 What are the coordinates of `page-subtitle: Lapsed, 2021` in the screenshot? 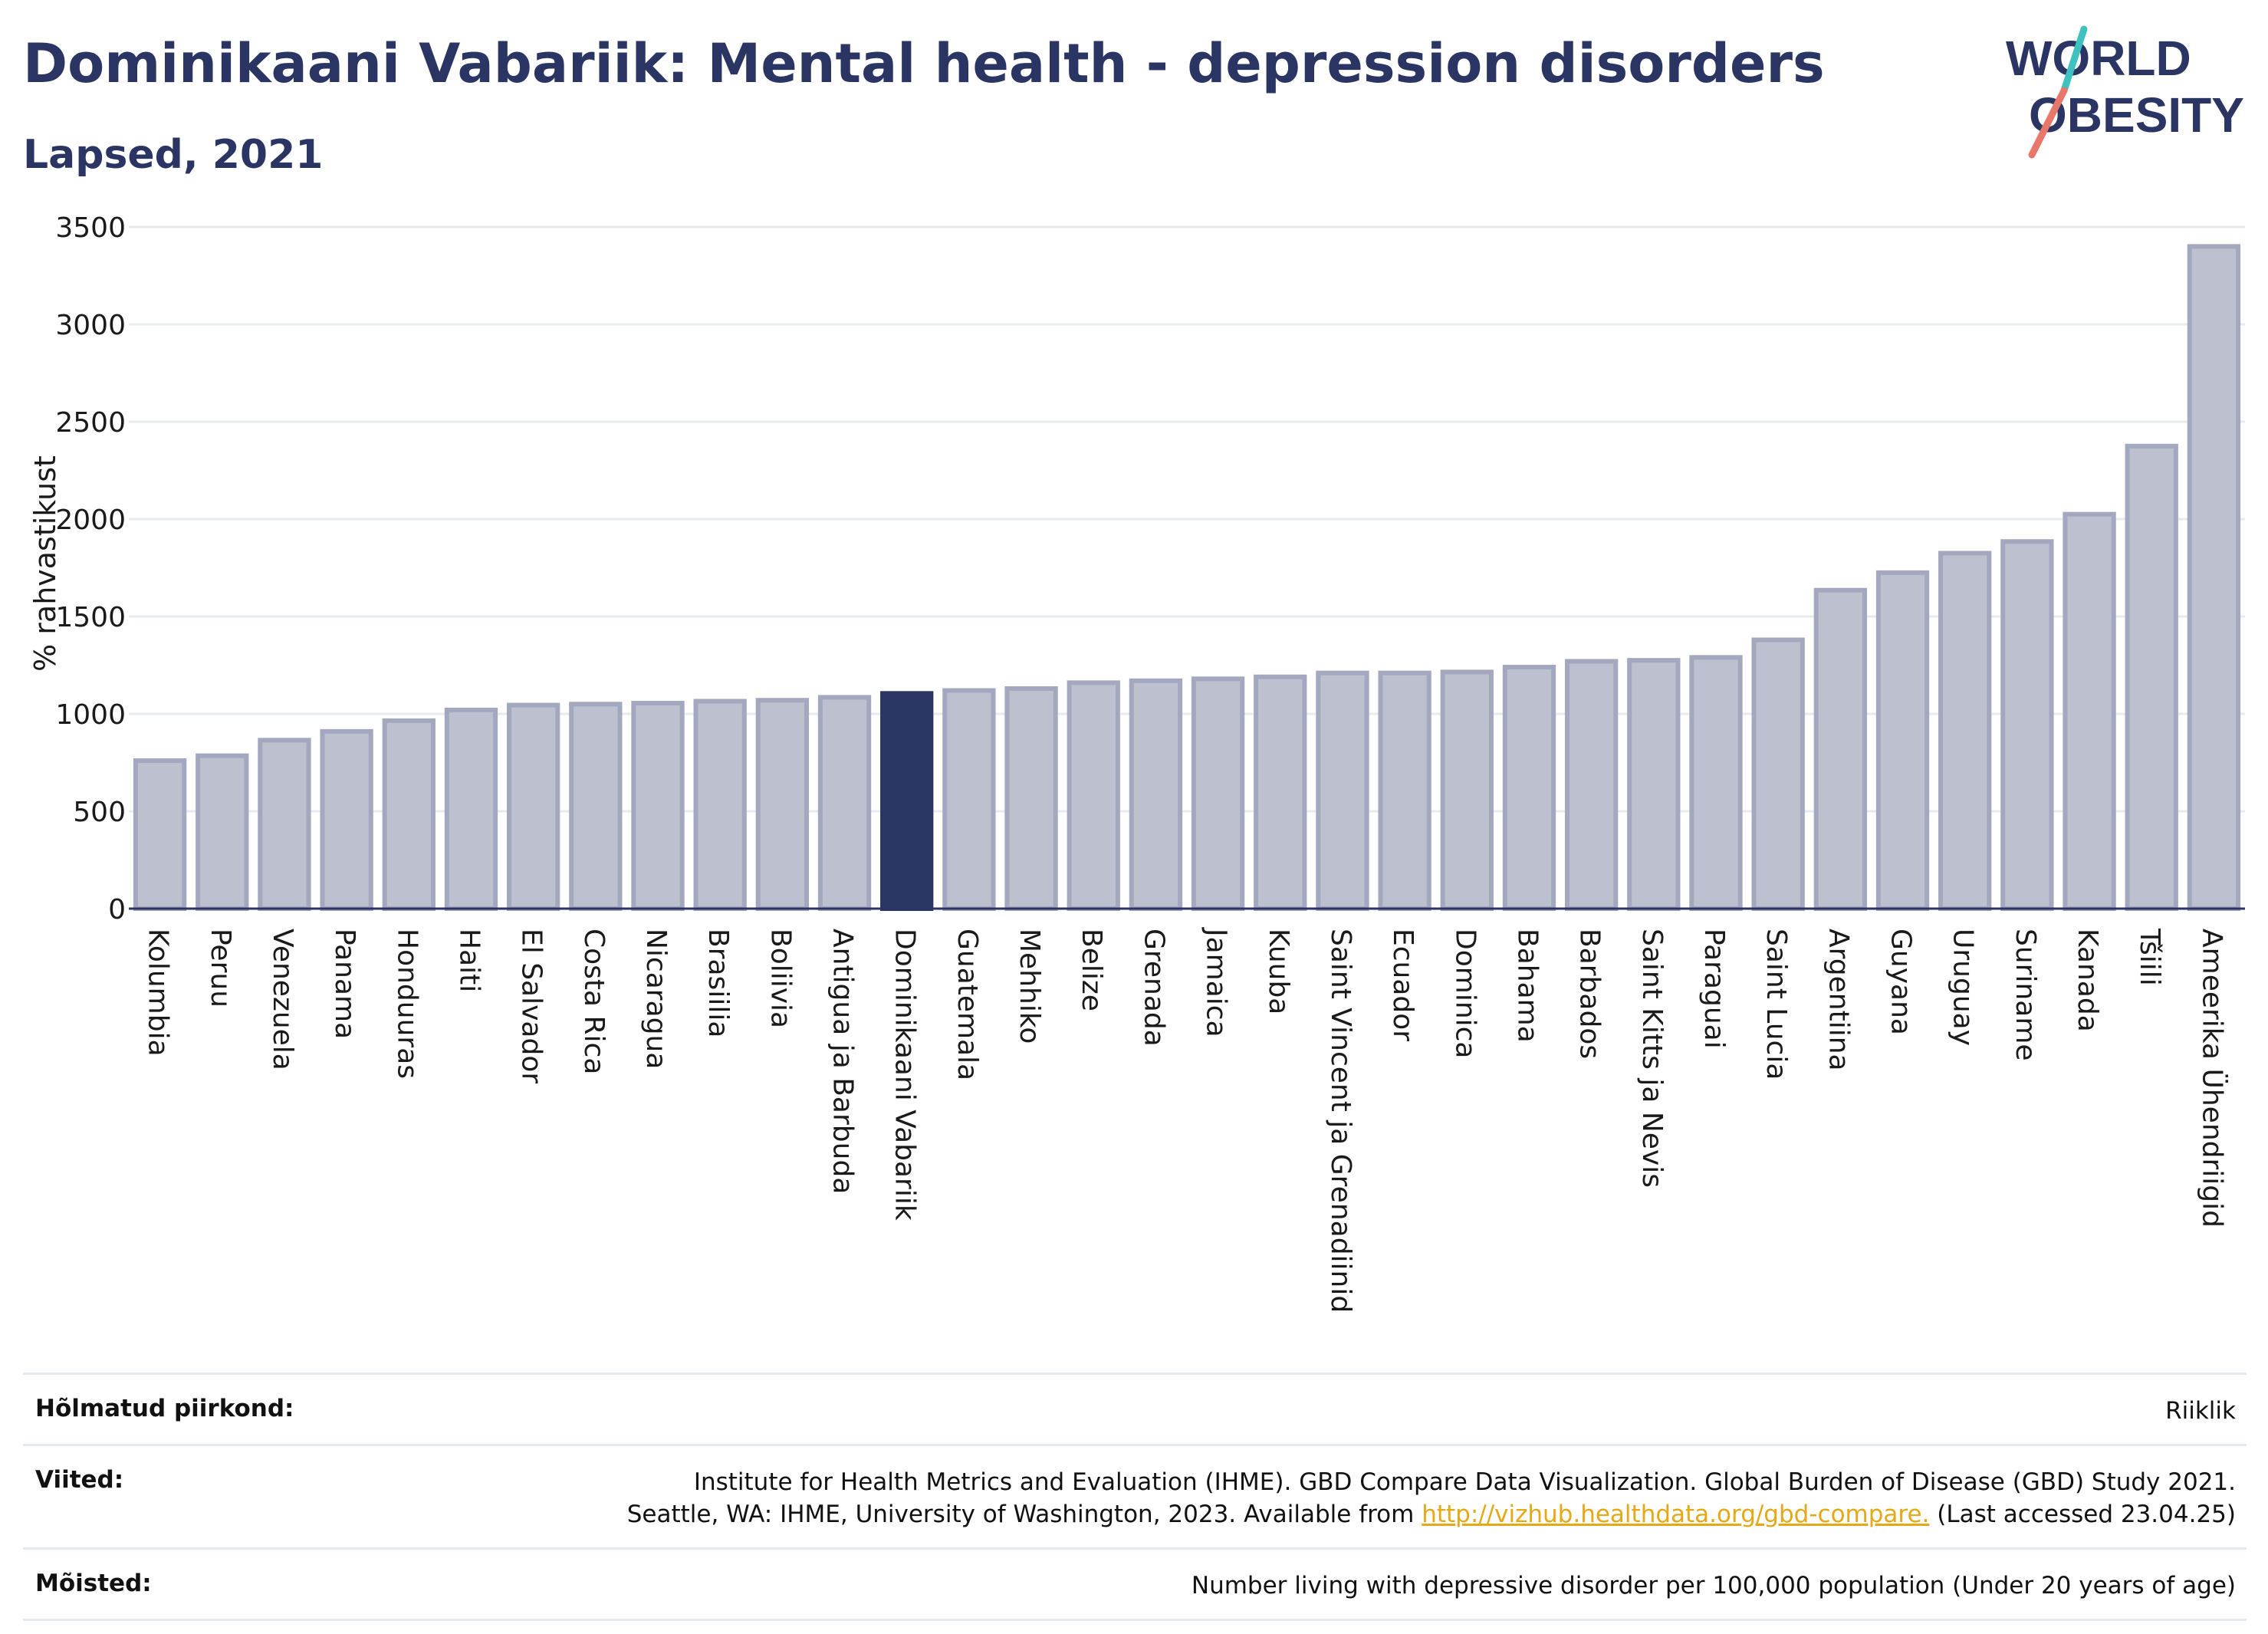 It's located at (173, 155).